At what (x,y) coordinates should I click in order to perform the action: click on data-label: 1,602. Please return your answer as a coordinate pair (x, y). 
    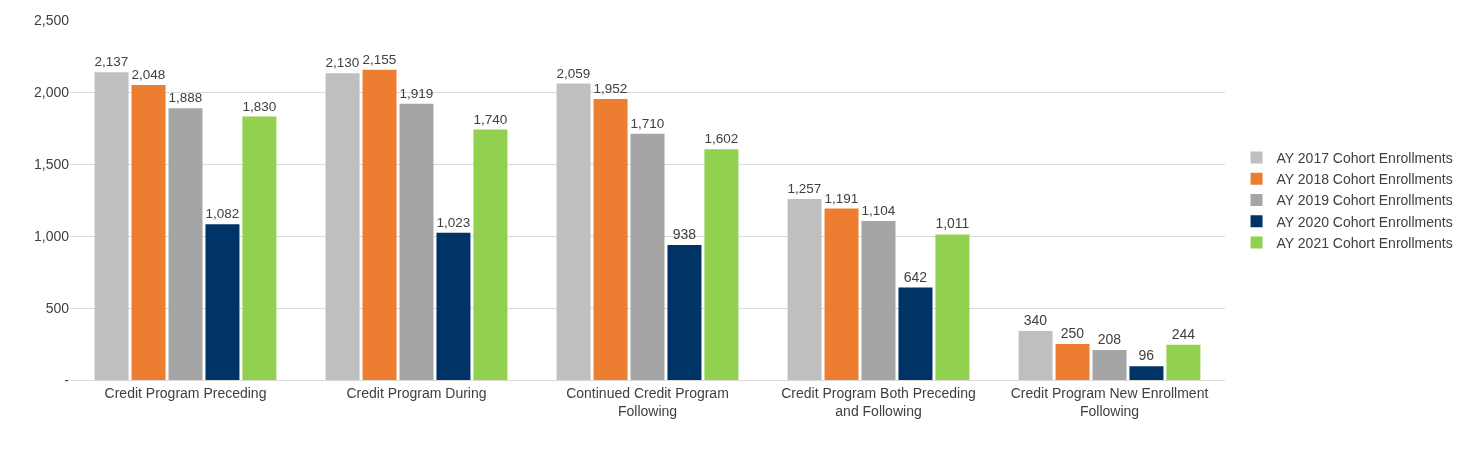
    Looking at the image, I should click on (721, 139).